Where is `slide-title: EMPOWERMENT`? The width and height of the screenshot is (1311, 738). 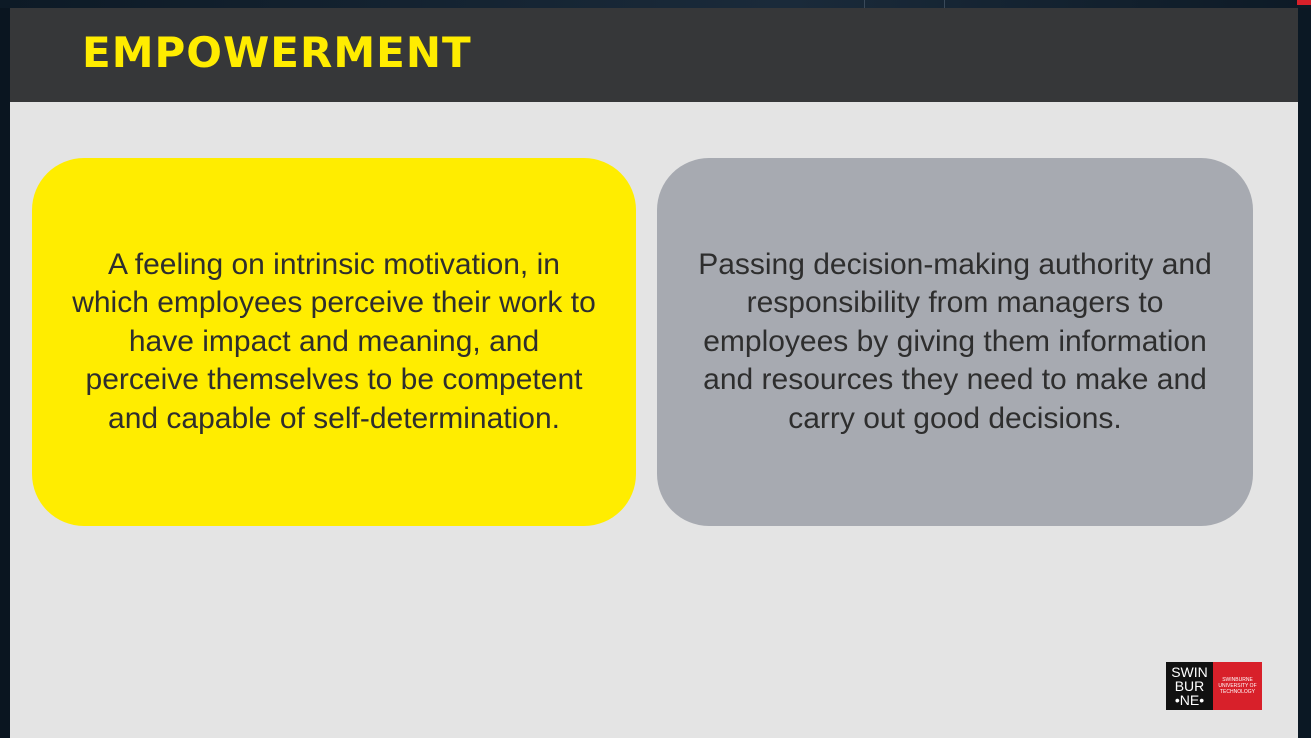
slide-title: EMPOWERMENT is located at coordinates (277, 52).